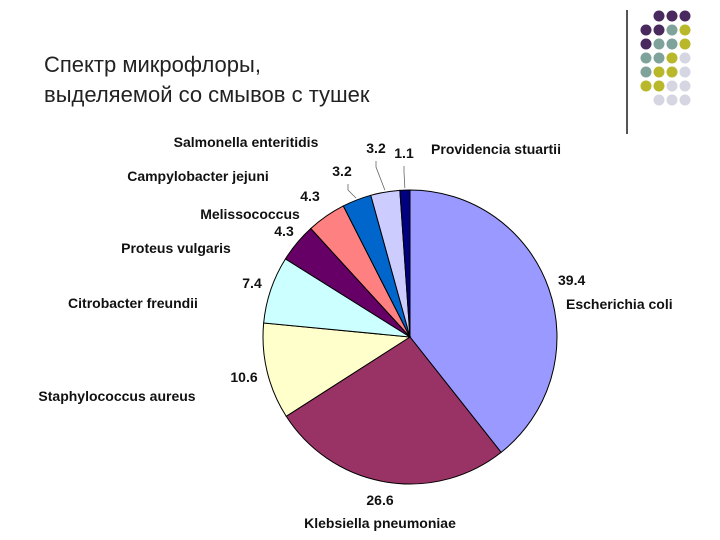 The width and height of the screenshot is (720, 540). What do you see at coordinates (627, 72) in the screenshot?
I see `title-divider-line` at bounding box center [627, 72].